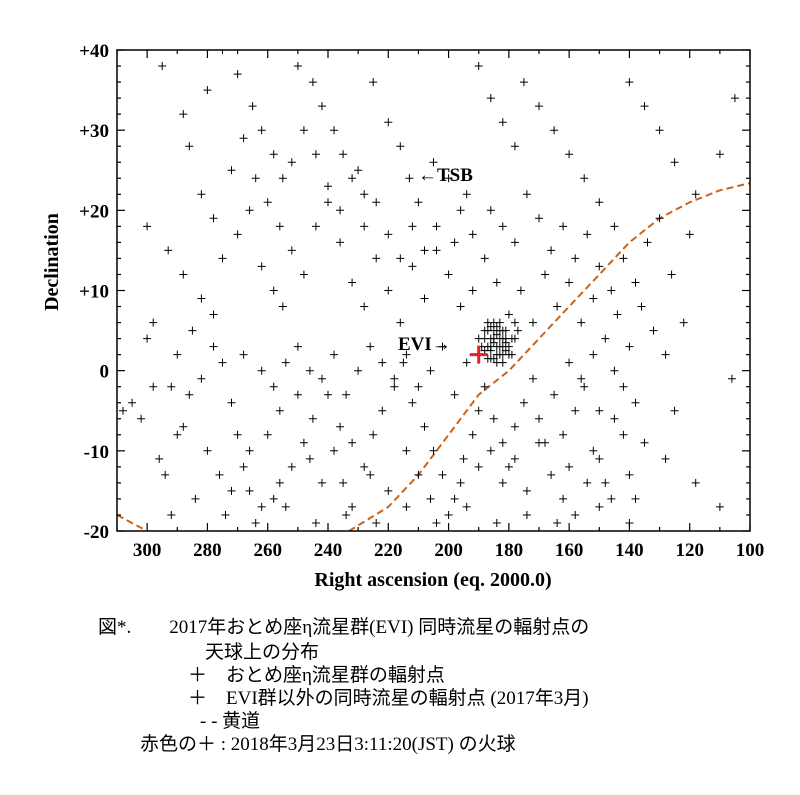  Describe the element at coordinates (207, 550) in the screenshot. I see `x-tick-label: 280` at that location.